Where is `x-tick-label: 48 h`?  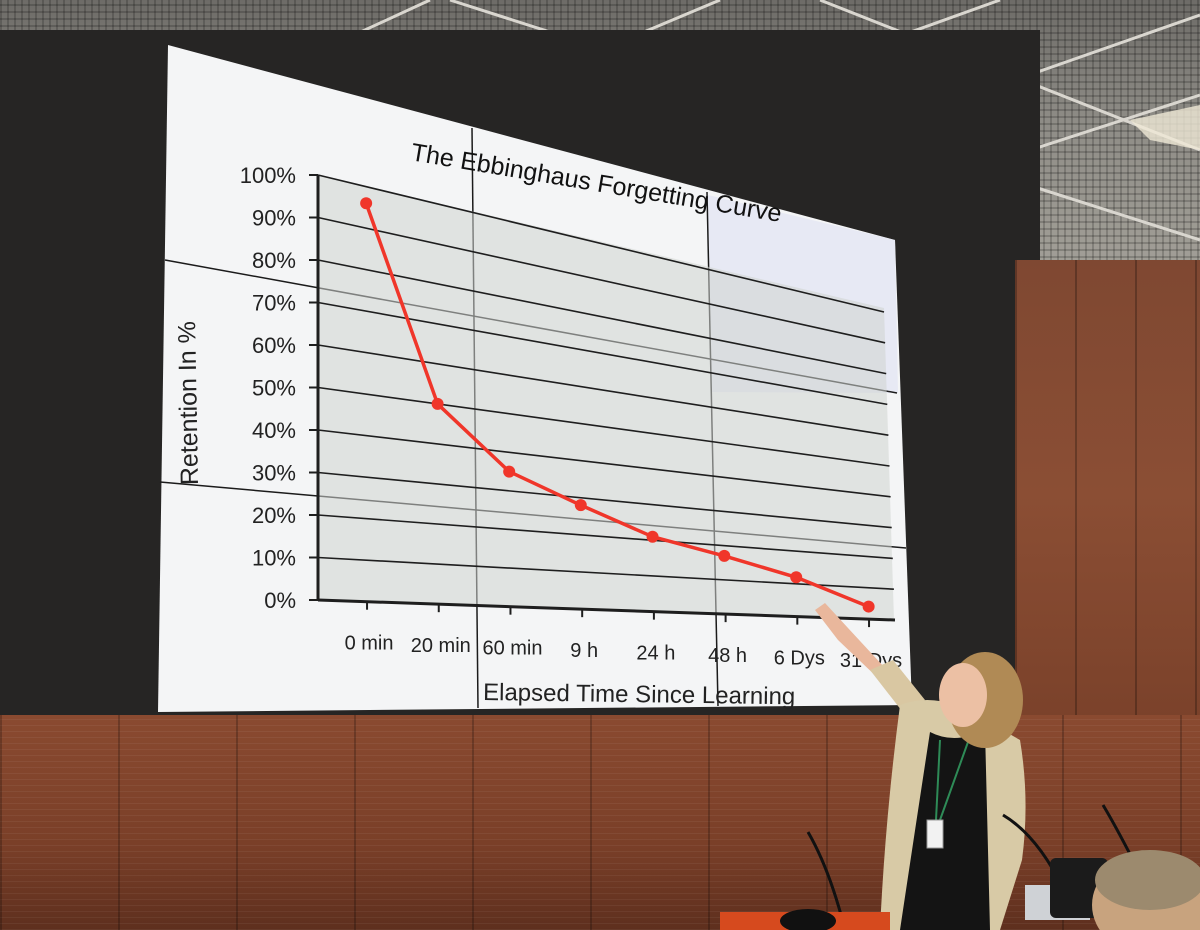
x-tick-label: 48 h is located at coordinates (727, 656).